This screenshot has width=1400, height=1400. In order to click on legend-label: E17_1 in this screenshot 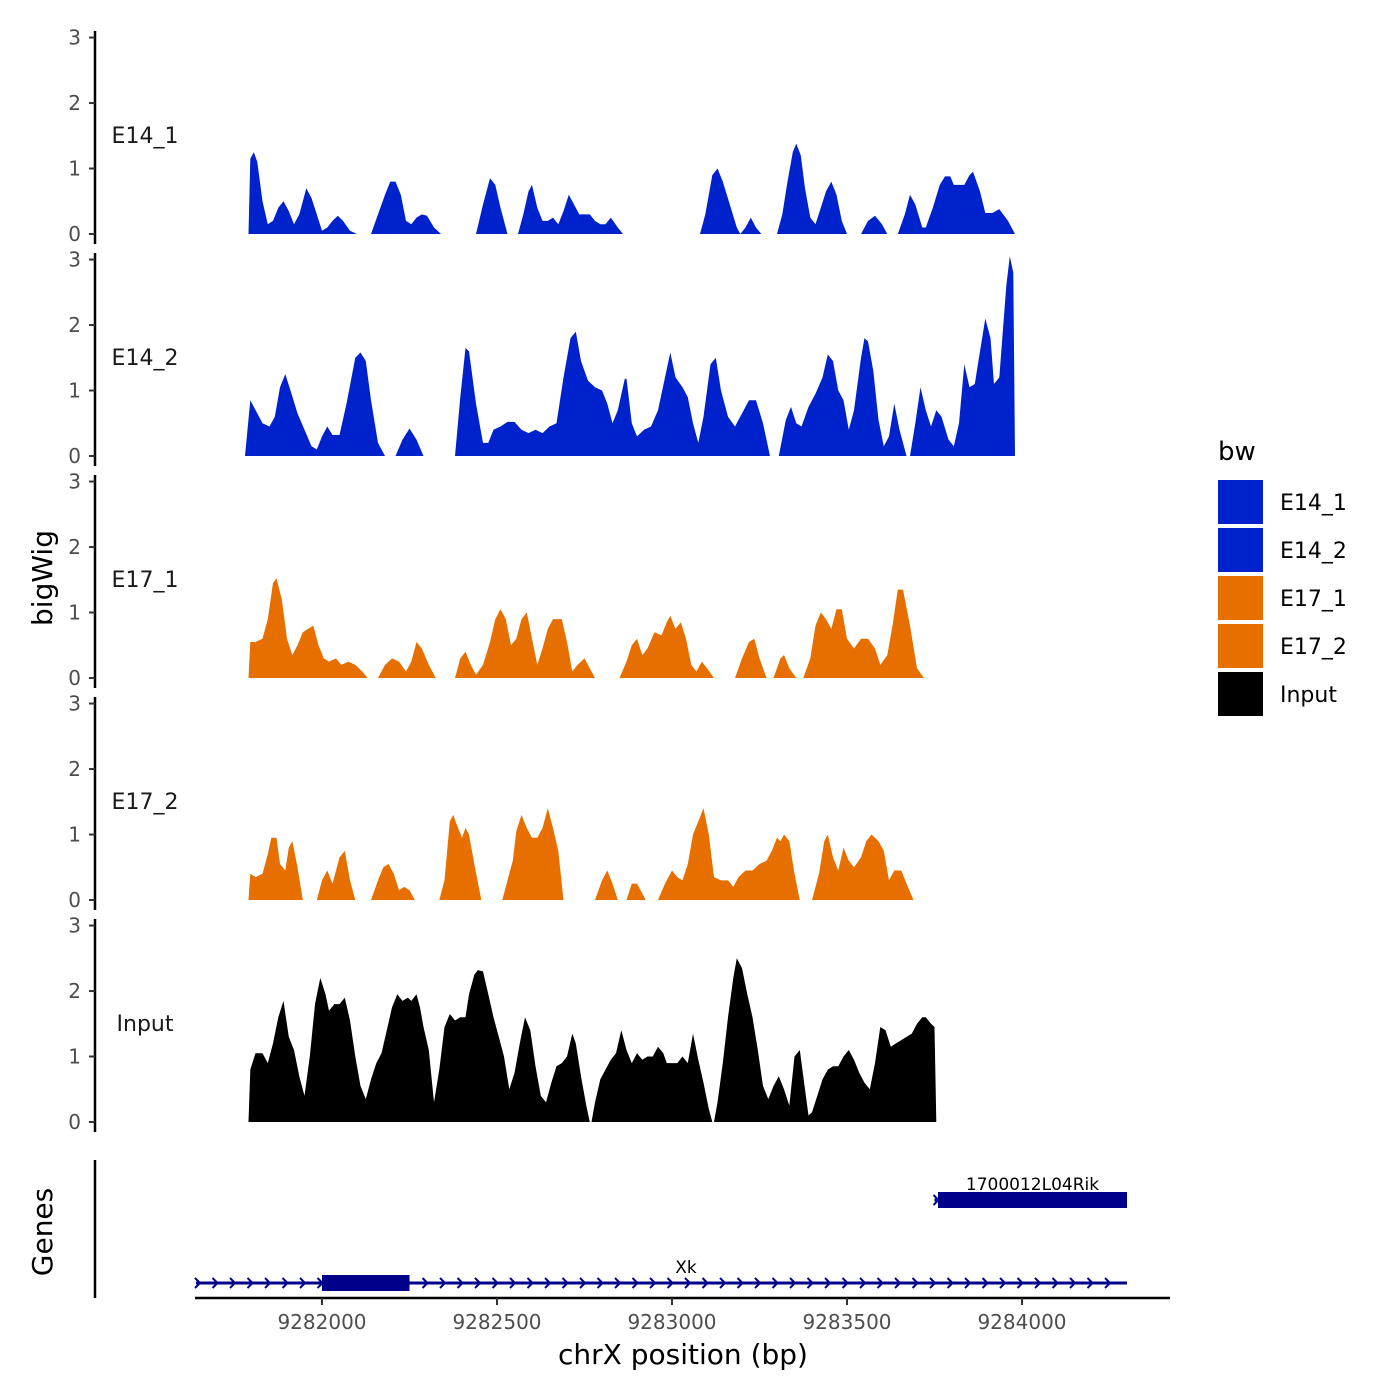, I will do `click(1313, 599)`.